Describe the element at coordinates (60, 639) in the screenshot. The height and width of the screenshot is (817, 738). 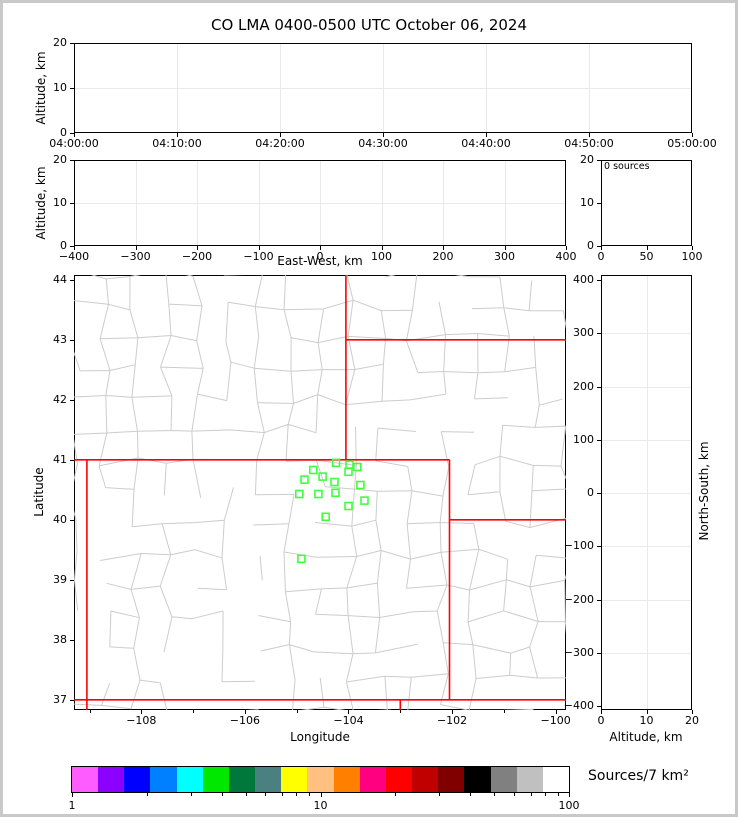
I see `tick-label: 38` at that location.